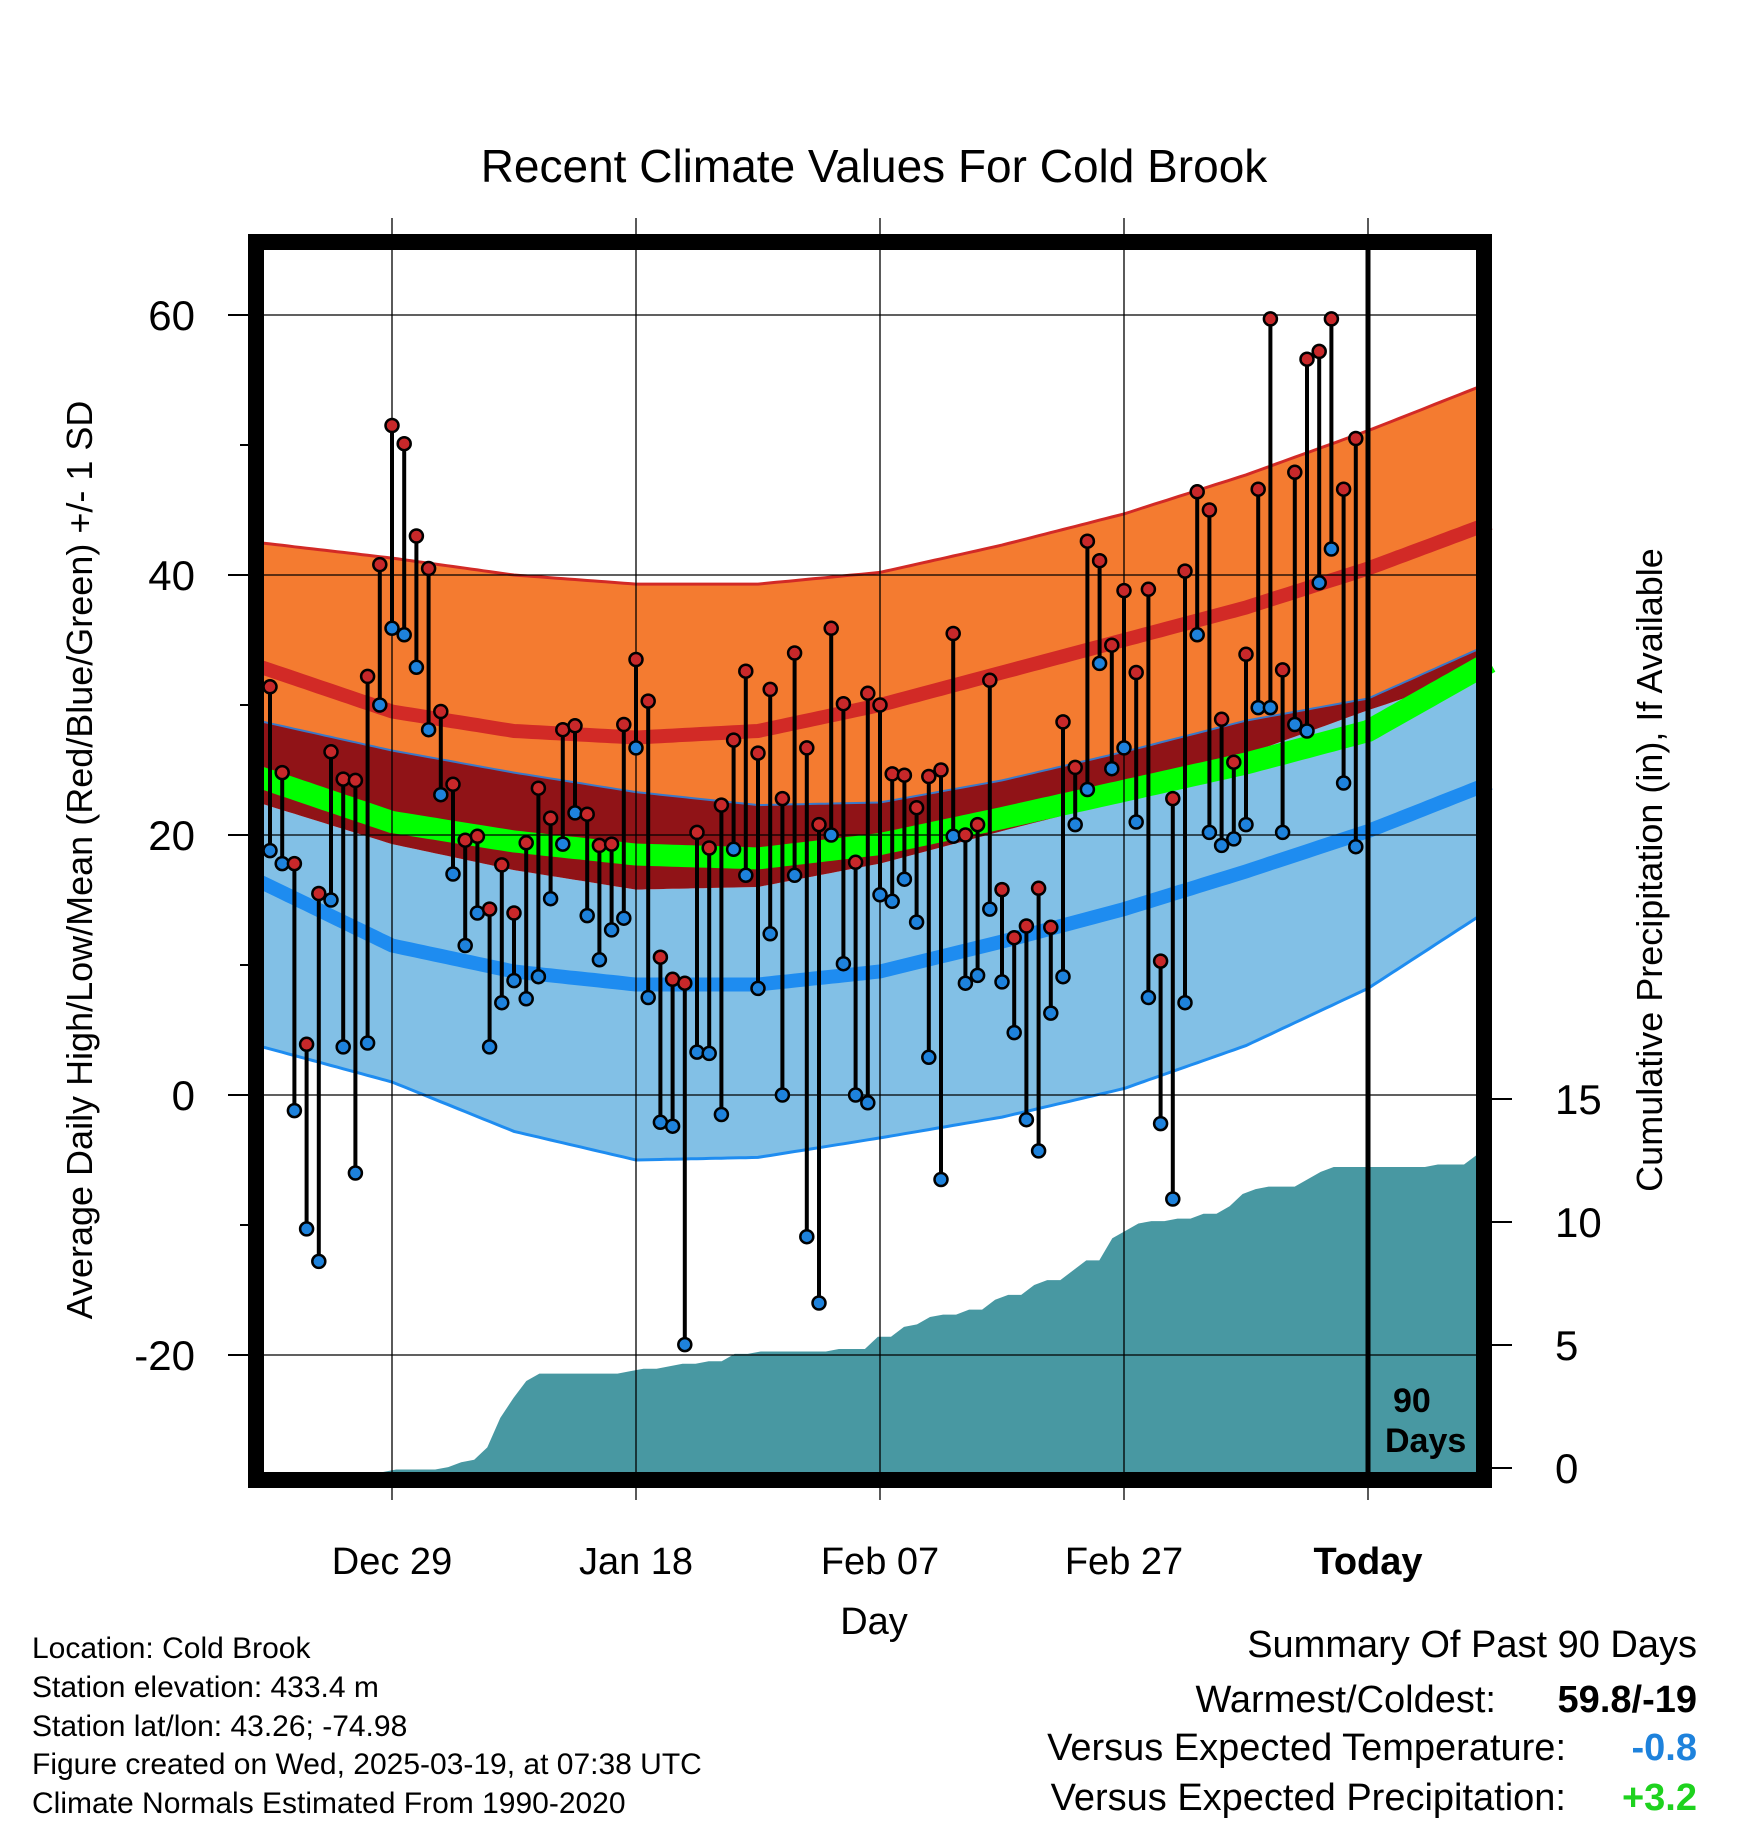  What do you see at coordinates (1566, 1468) in the screenshot?
I see `precip-tick-label: 0` at bounding box center [1566, 1468].